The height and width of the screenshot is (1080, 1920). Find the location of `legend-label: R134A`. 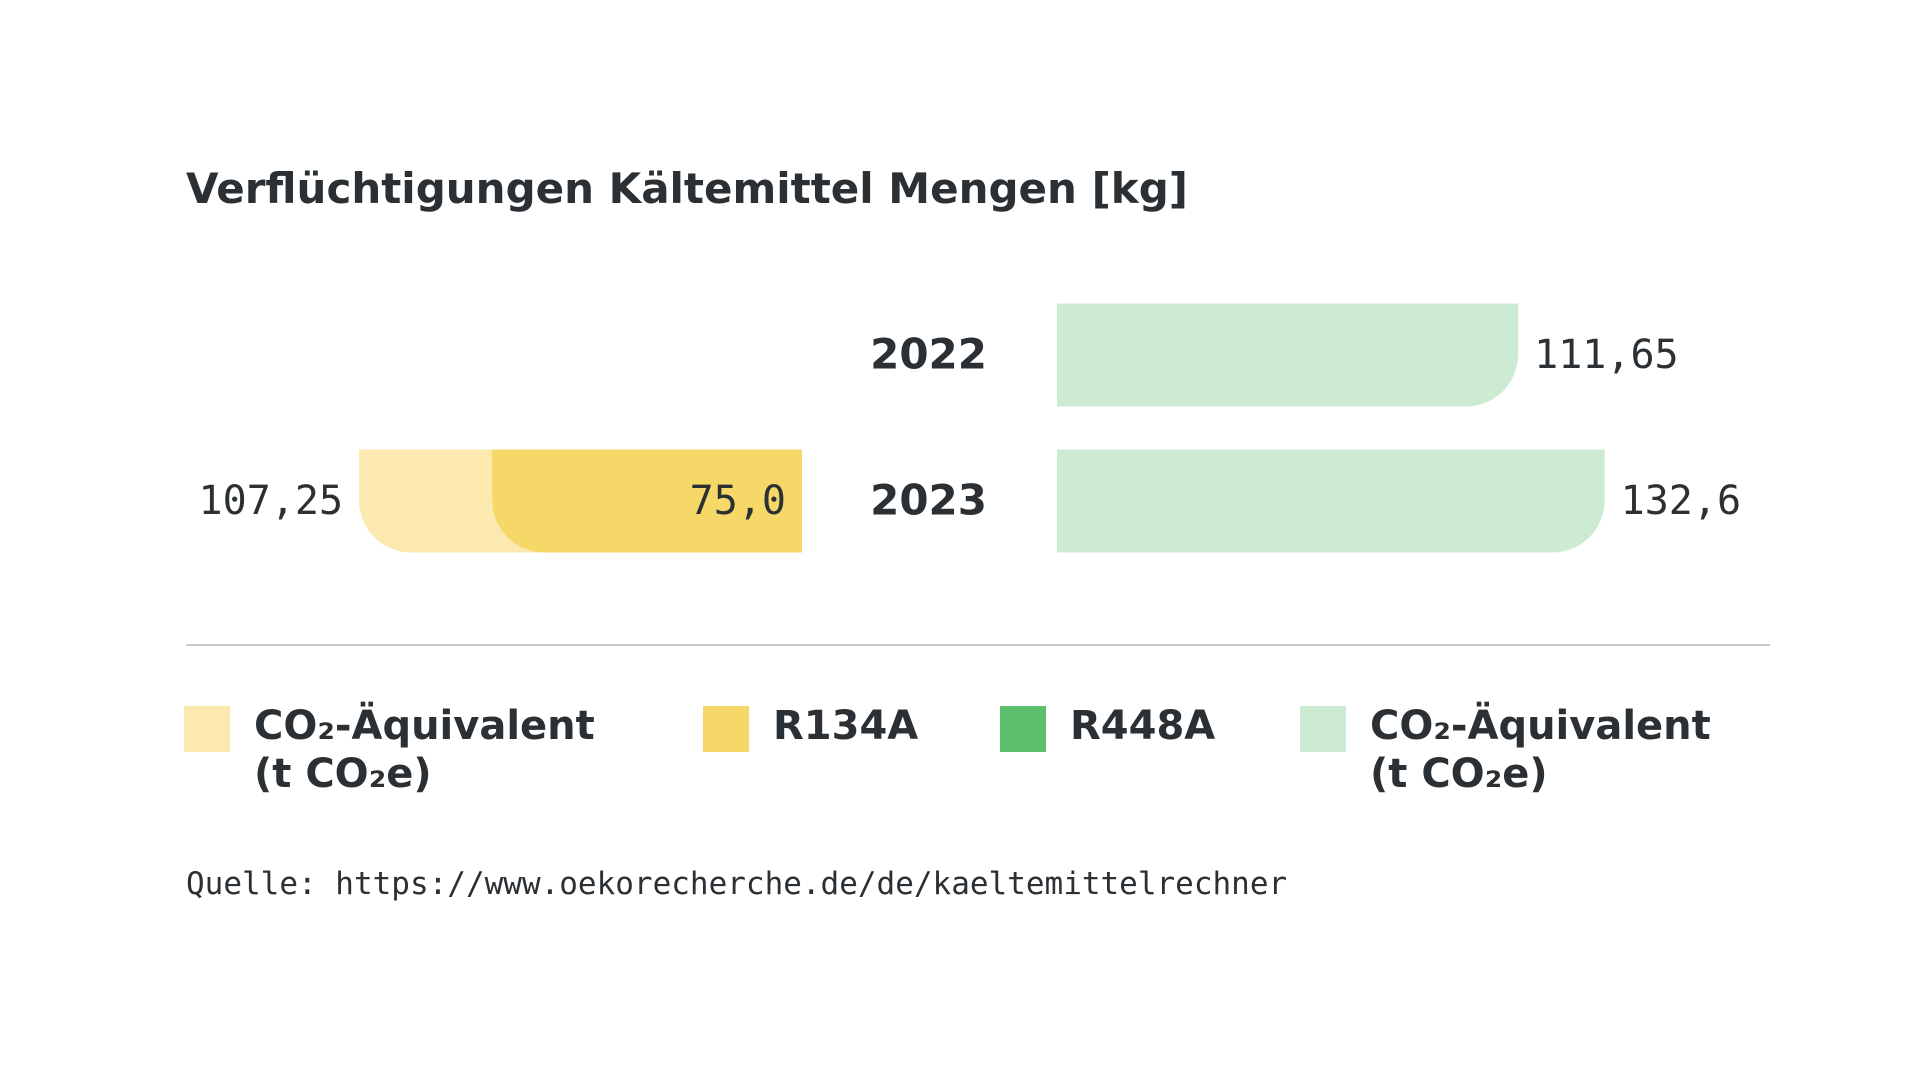

legend-label: R134A is located at coordinates (846, 726).